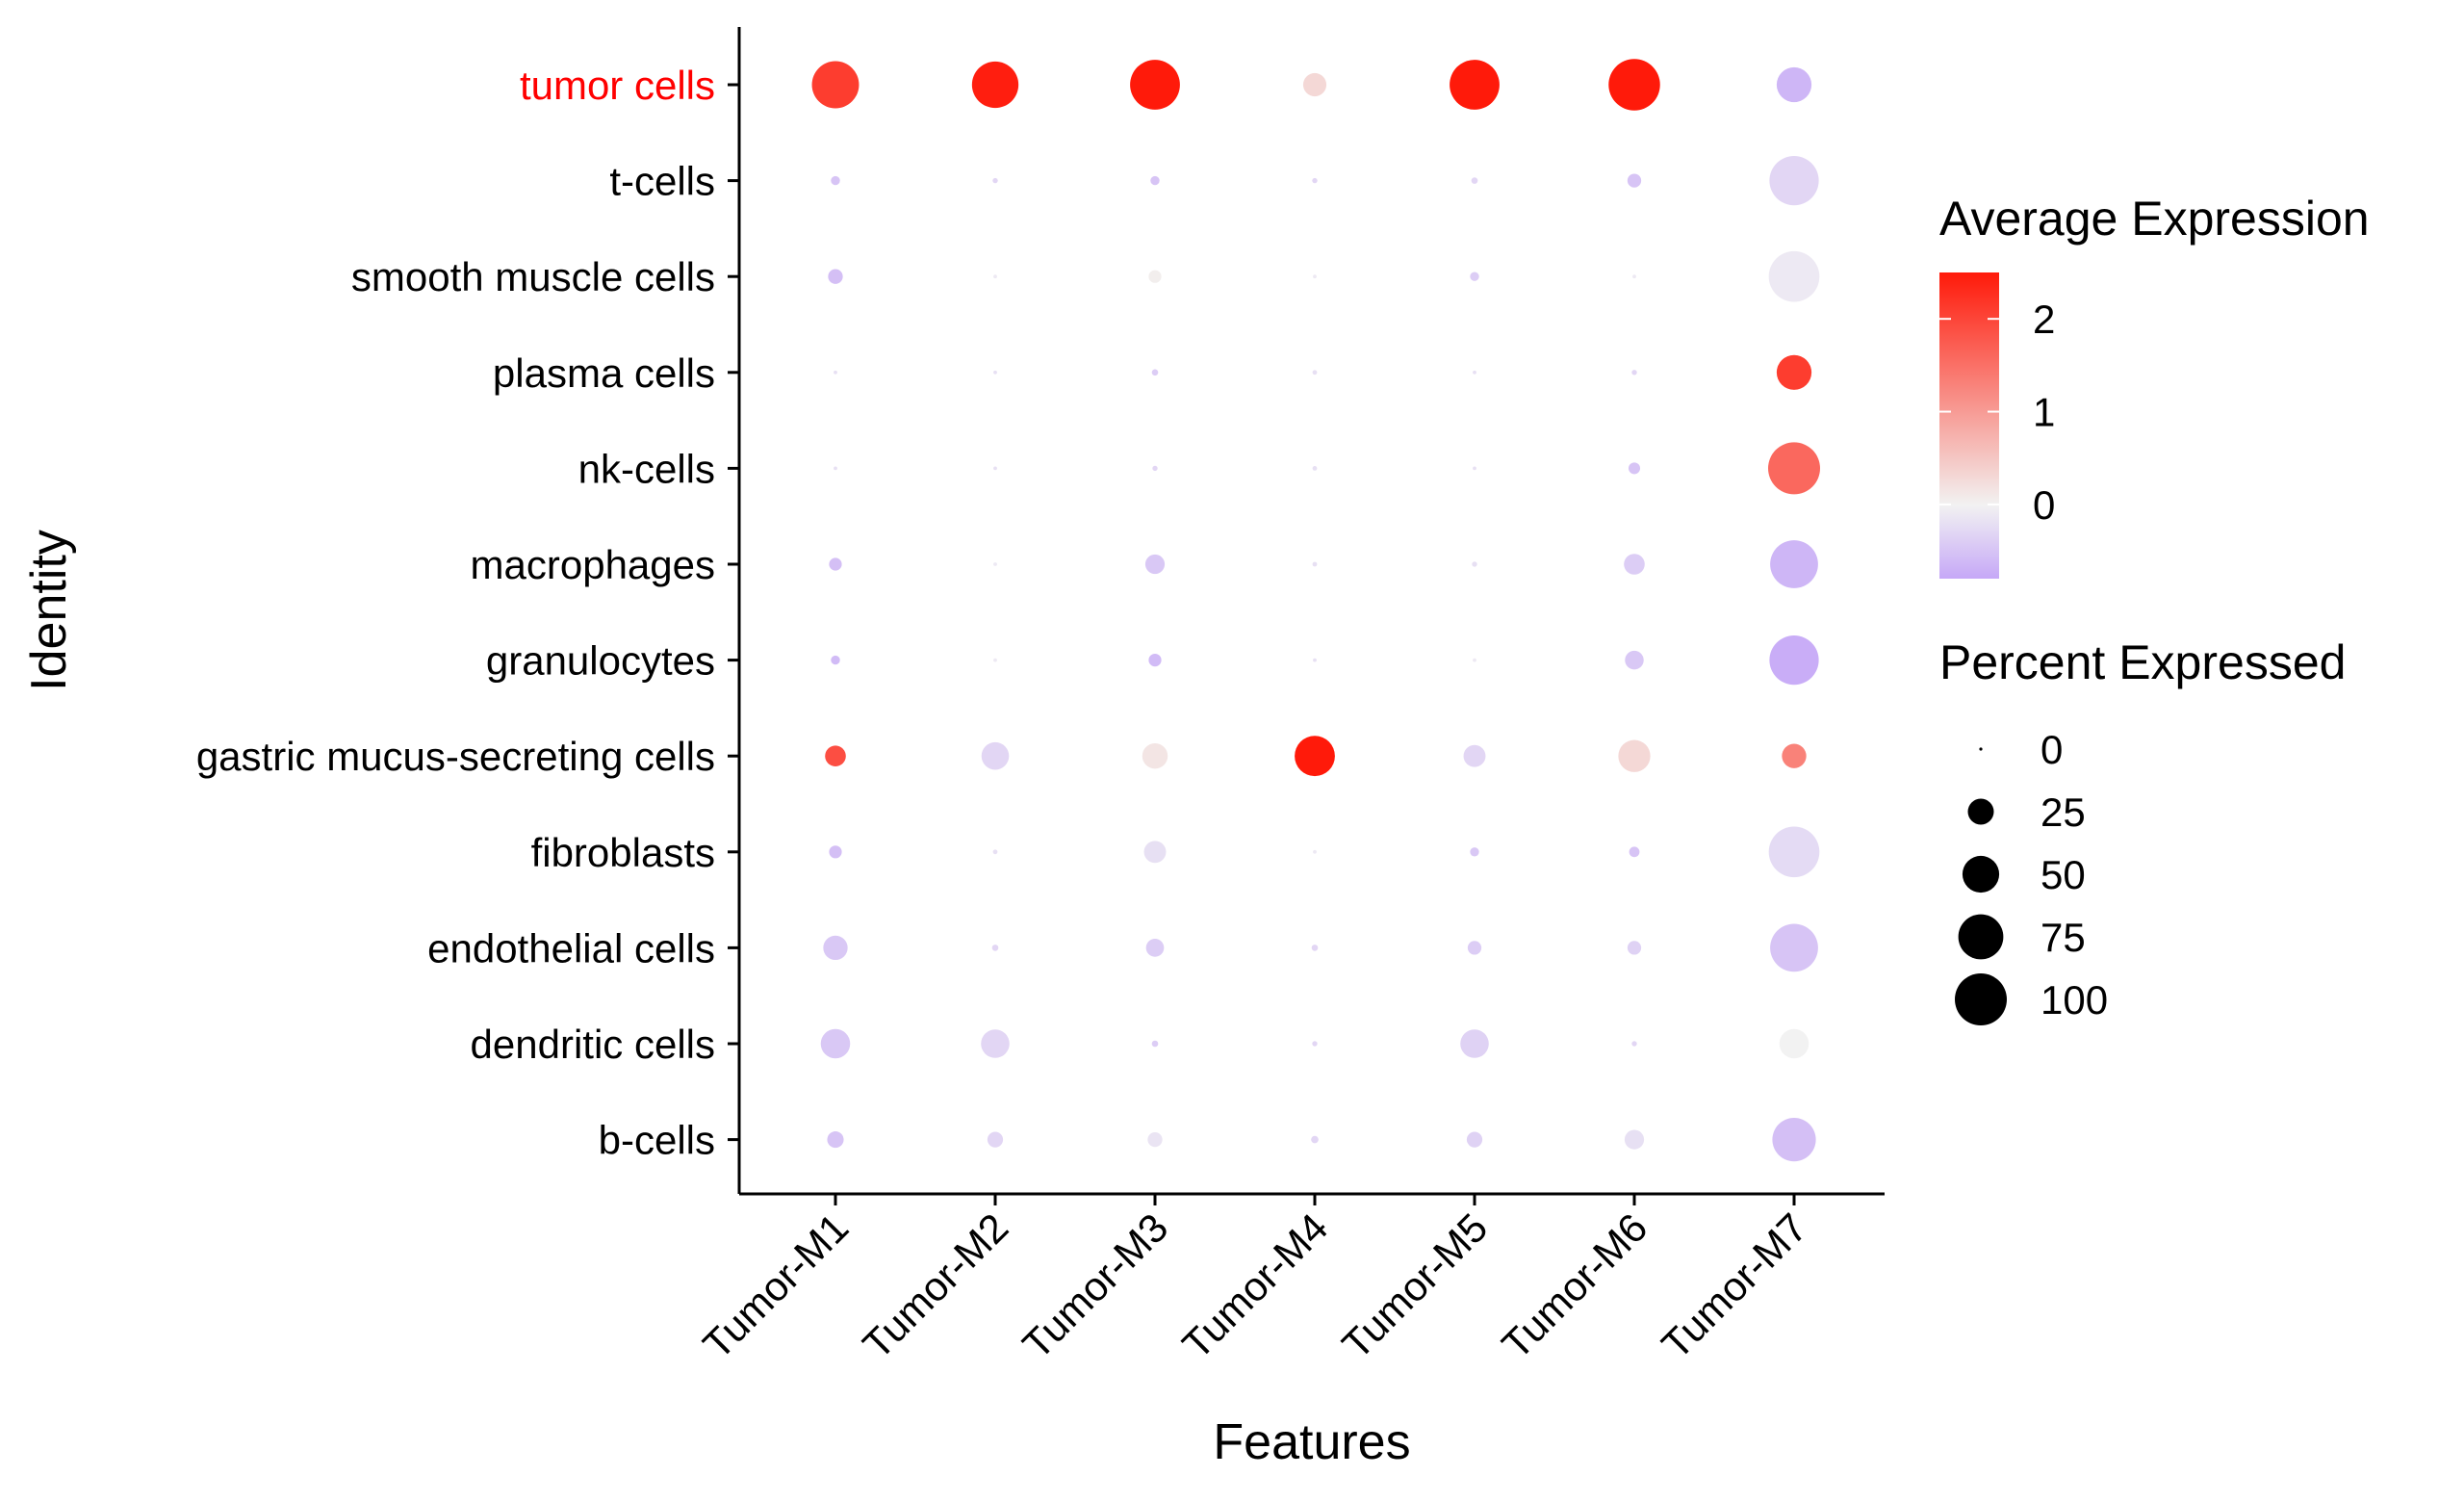 Image resolution: width=2464 pixels, height=1502 pixels. I want to click on size-legend-label: 100, so click(2074, 1000).